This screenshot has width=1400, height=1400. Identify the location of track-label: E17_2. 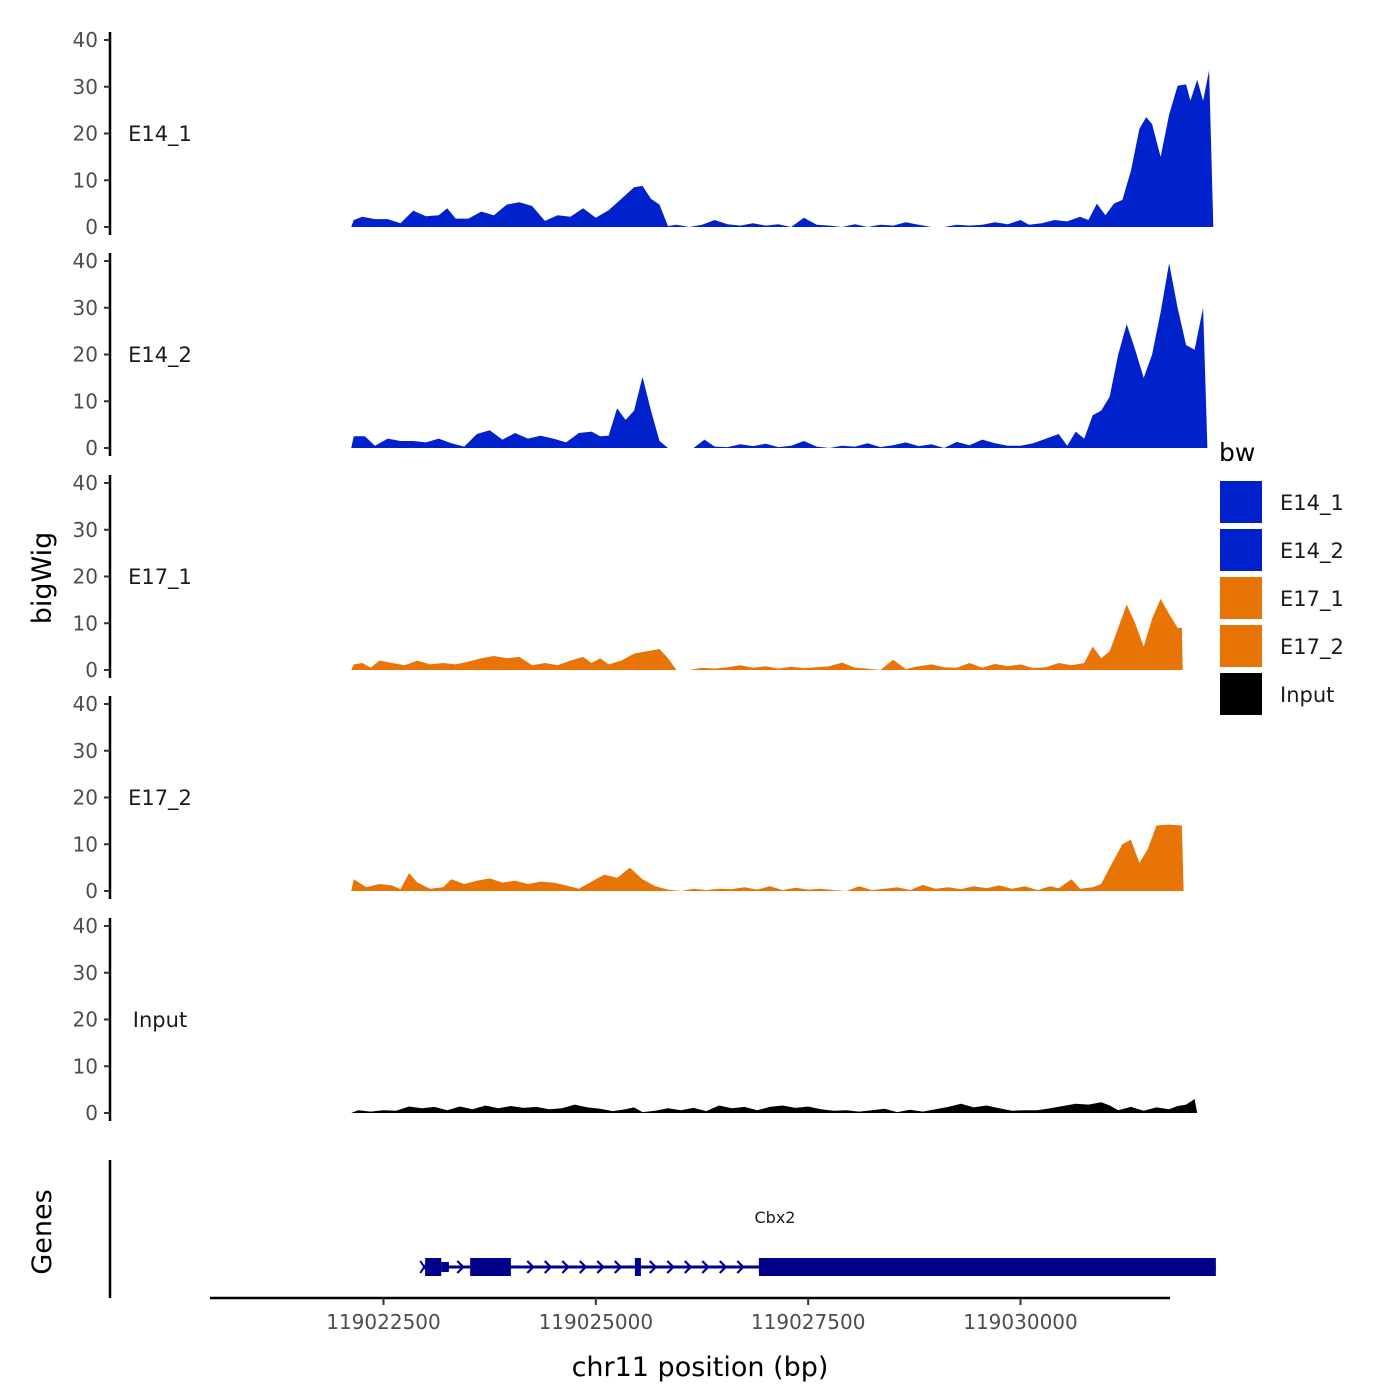
(160, 798).